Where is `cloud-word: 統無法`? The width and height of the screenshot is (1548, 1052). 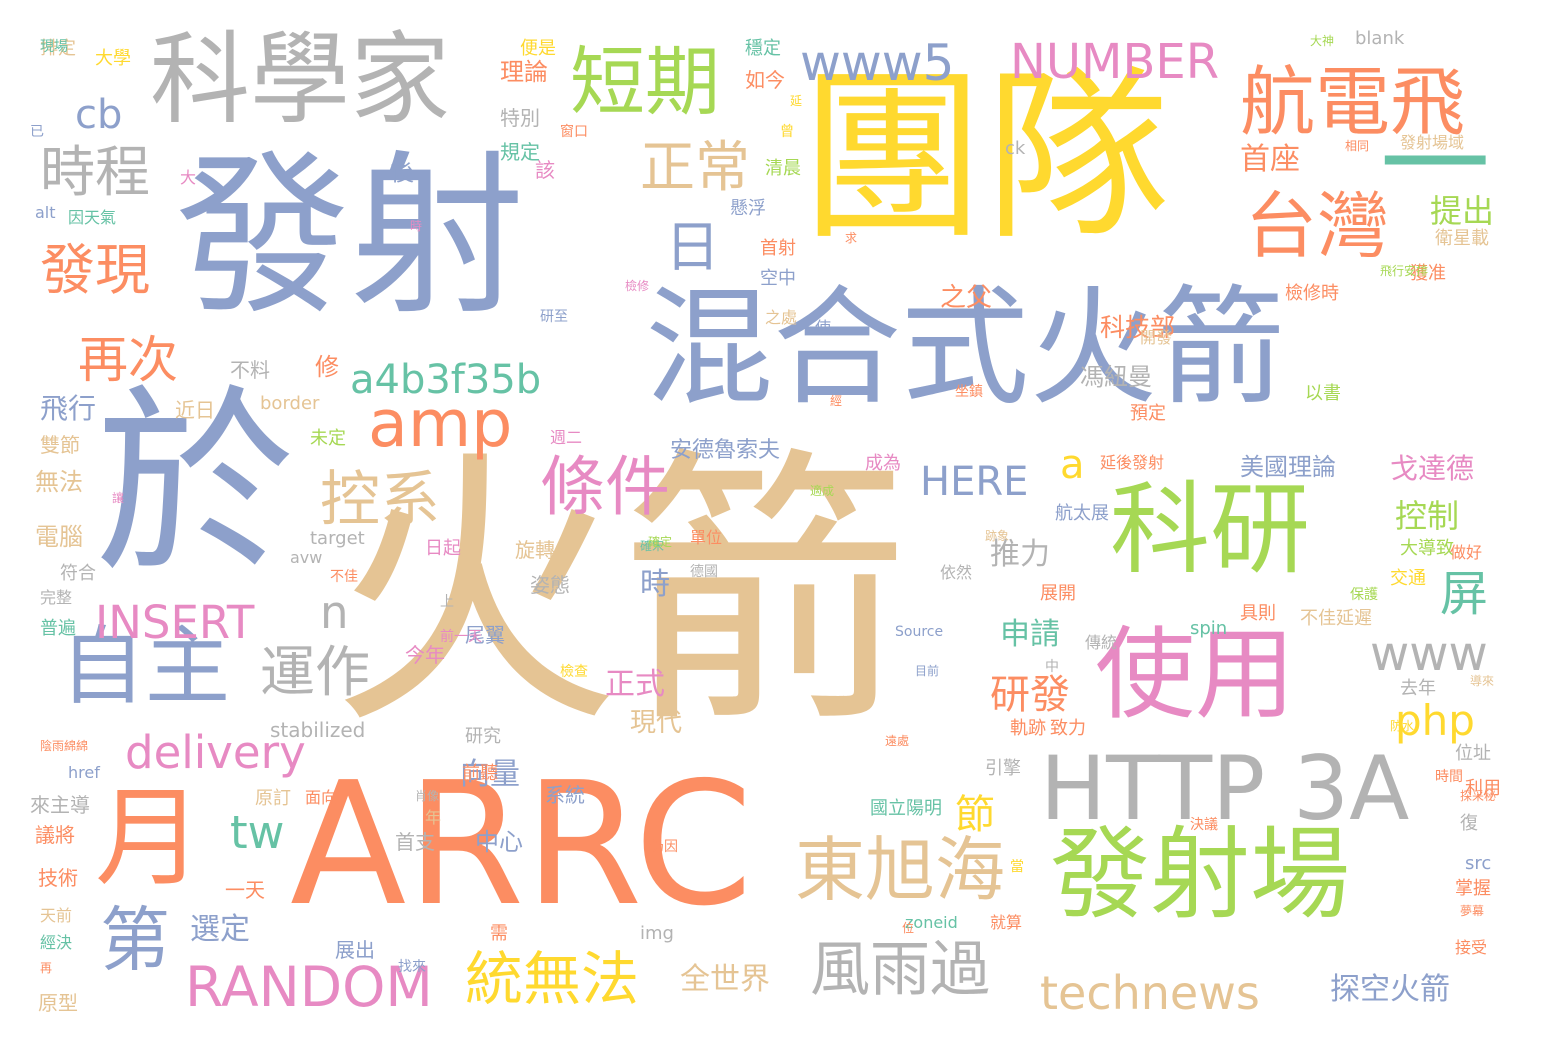 cloud-word: 統無法 is located at coordinates (552, 979).